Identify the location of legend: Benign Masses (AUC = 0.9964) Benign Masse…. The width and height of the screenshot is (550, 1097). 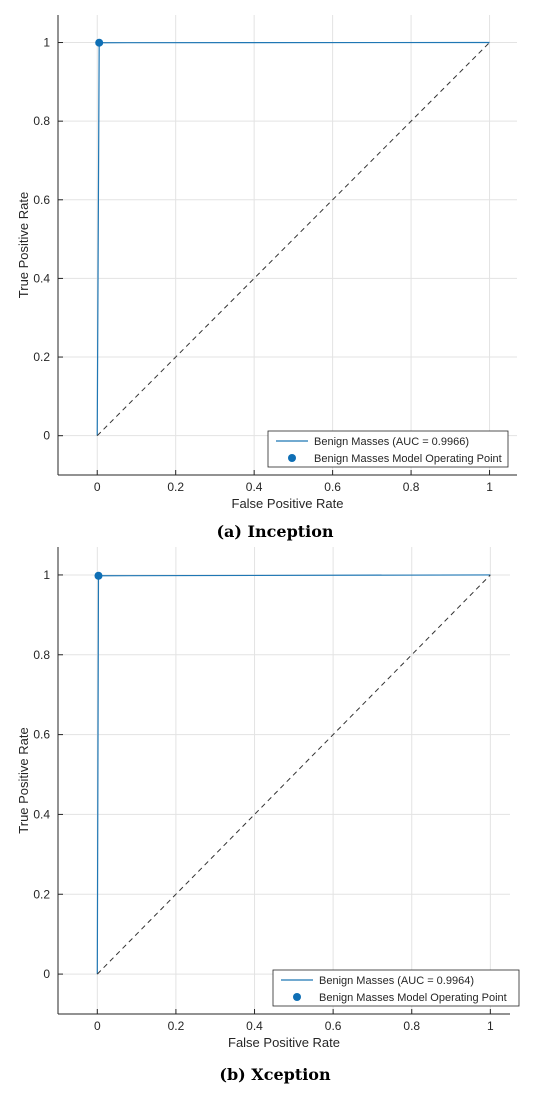
(396, 988).